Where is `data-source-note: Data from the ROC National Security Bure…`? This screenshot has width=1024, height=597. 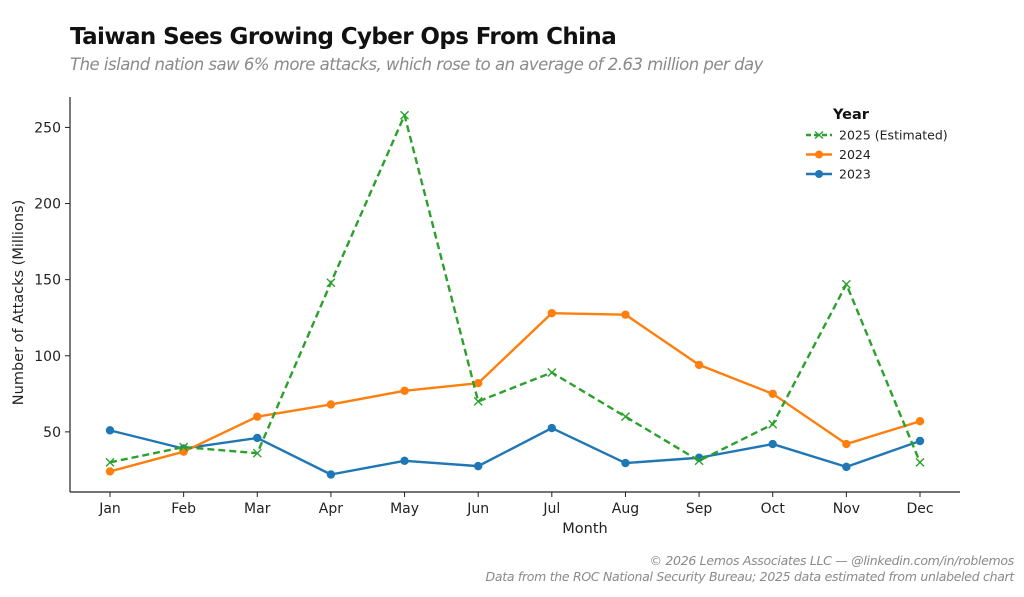
data-source-note: Data from the ROC National Security Bure… is located at coordinates (750, 576).